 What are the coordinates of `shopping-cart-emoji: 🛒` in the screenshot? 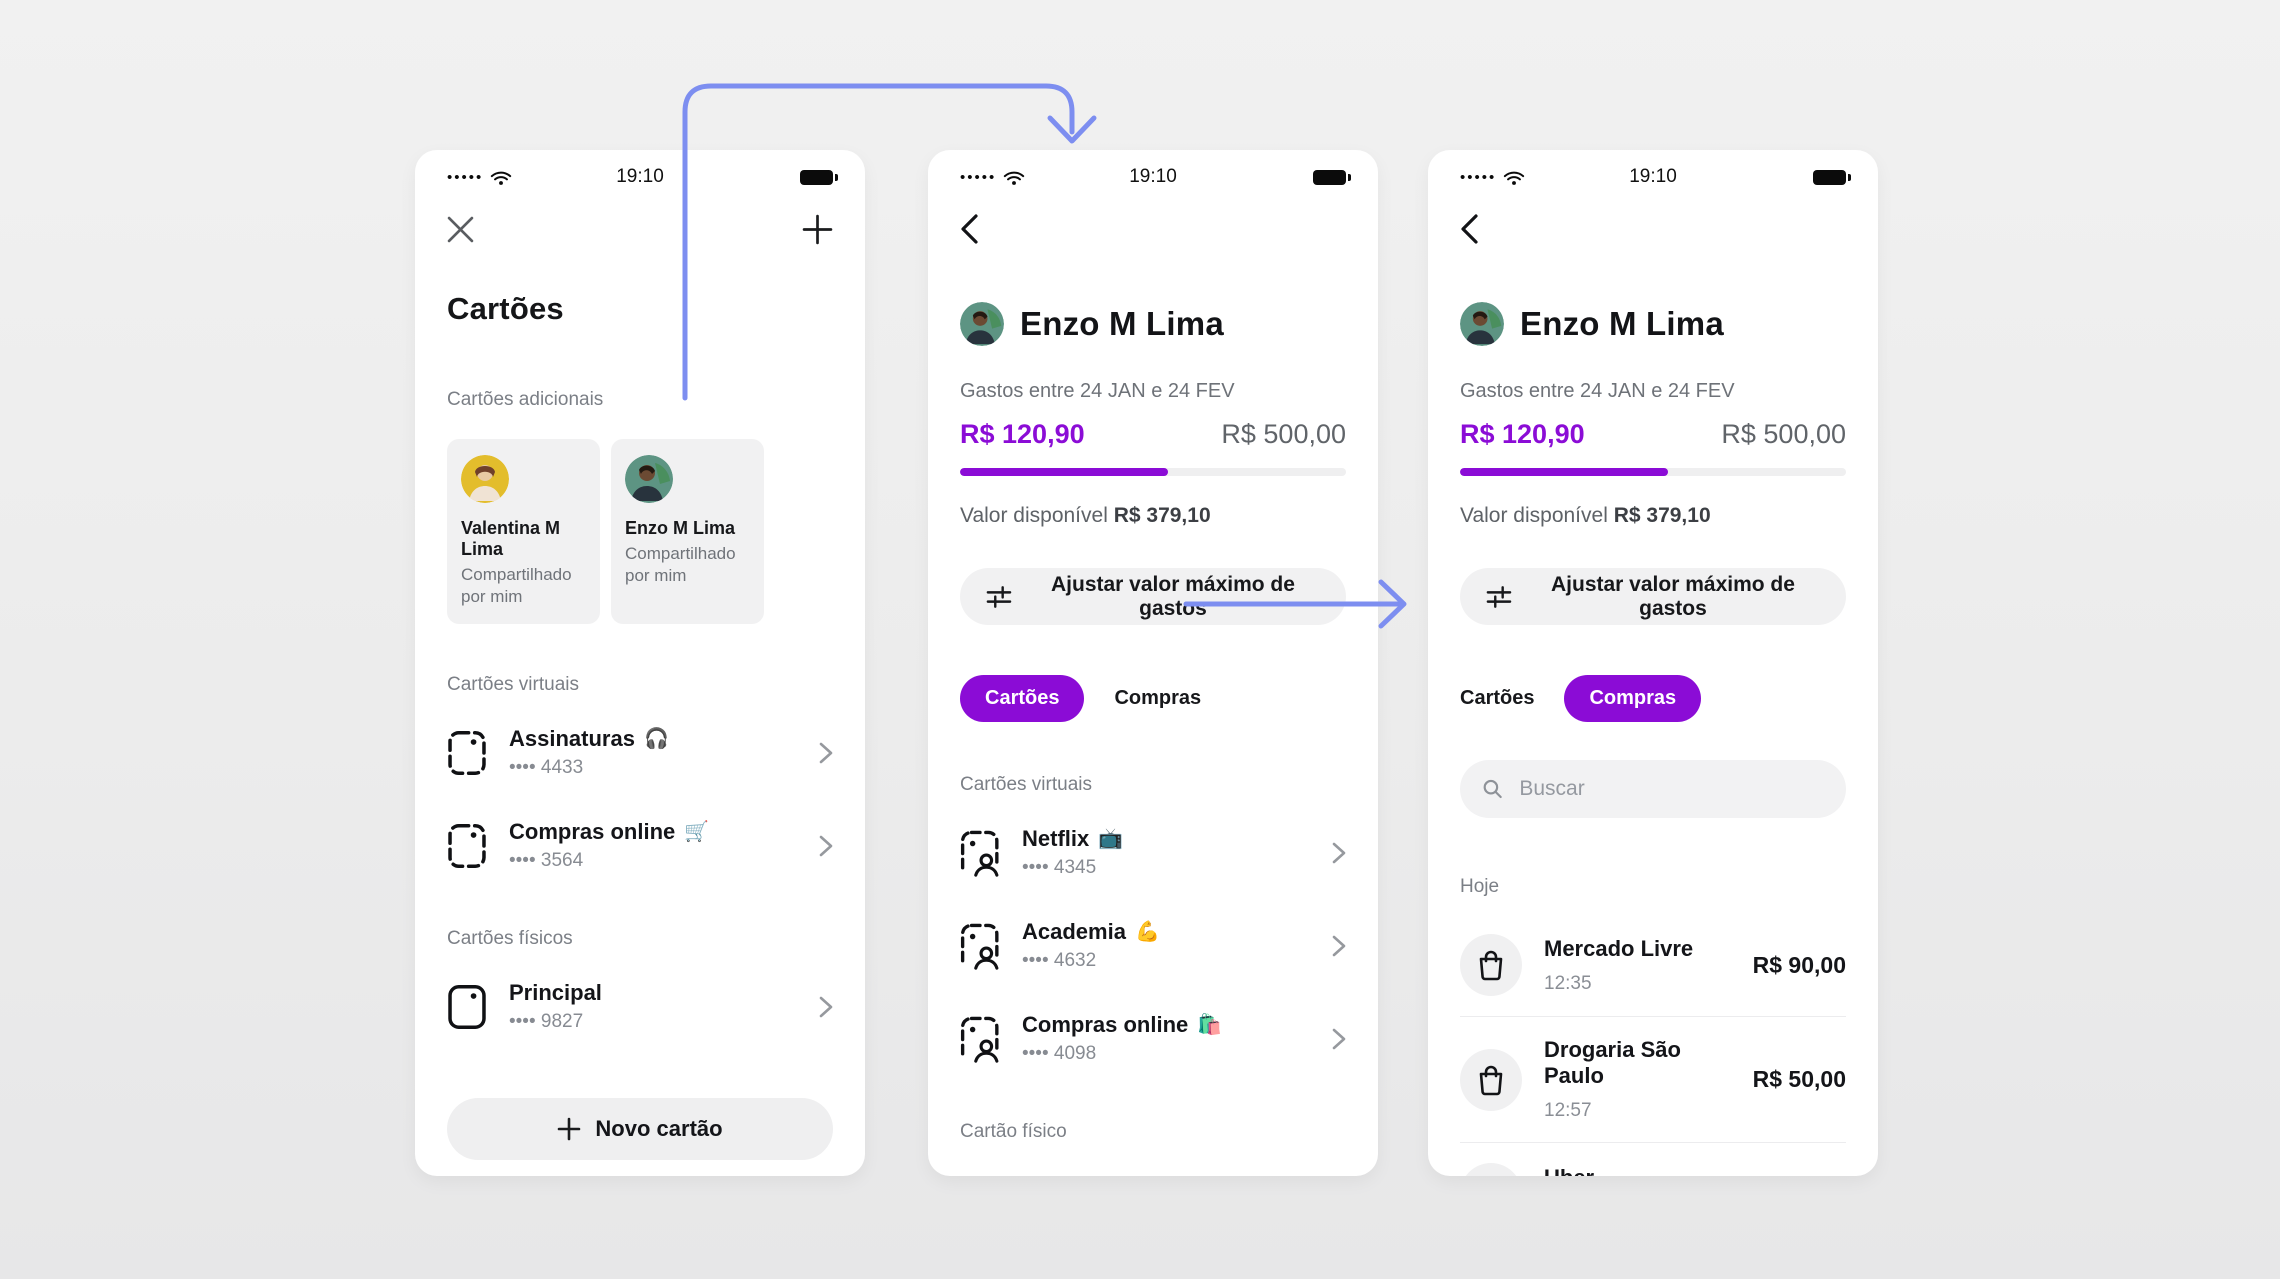 It's located at (697, 832).